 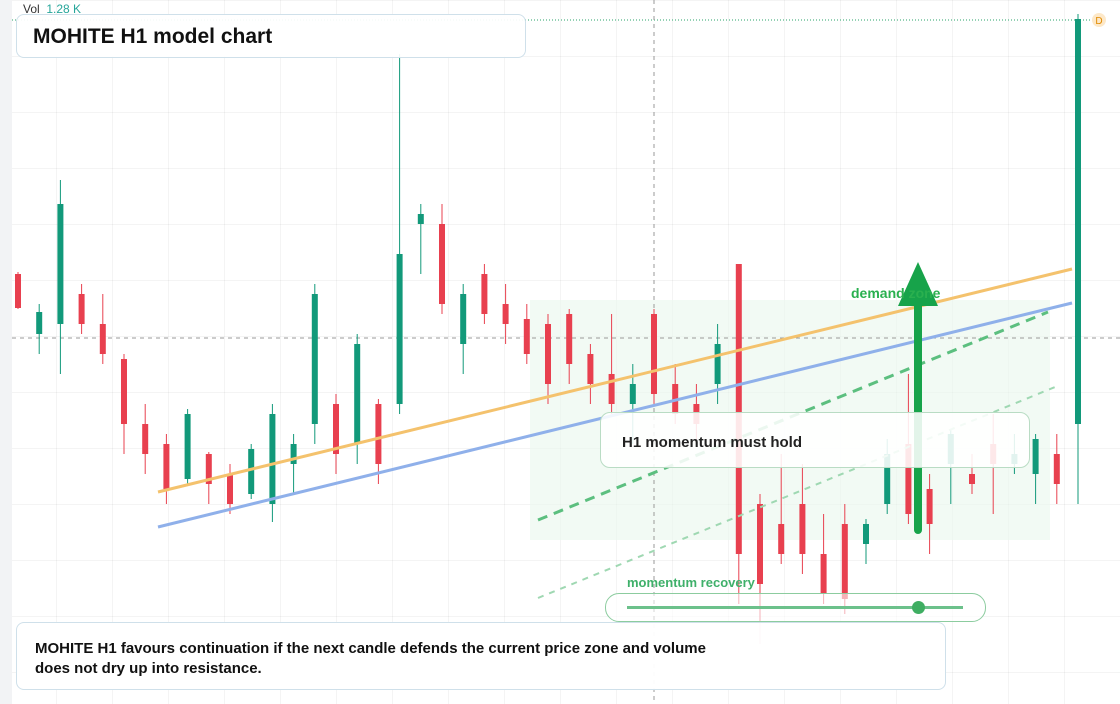 I want to click on badge-icon: D, so click(x=1098, y=21).